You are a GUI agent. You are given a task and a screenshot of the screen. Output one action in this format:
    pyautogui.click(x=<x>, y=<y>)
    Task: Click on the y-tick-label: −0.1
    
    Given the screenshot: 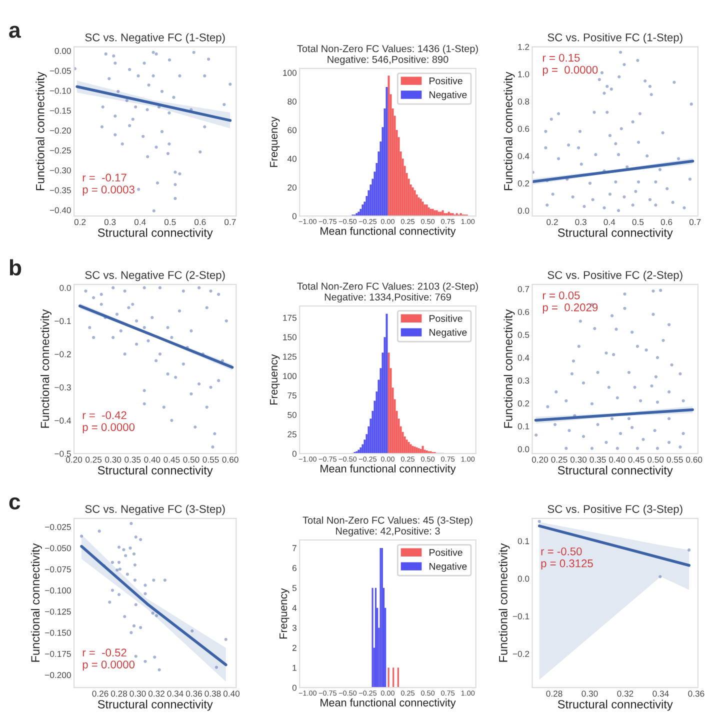 What is the action you would take?
    pyautogui.click(x=62, y=321)
    